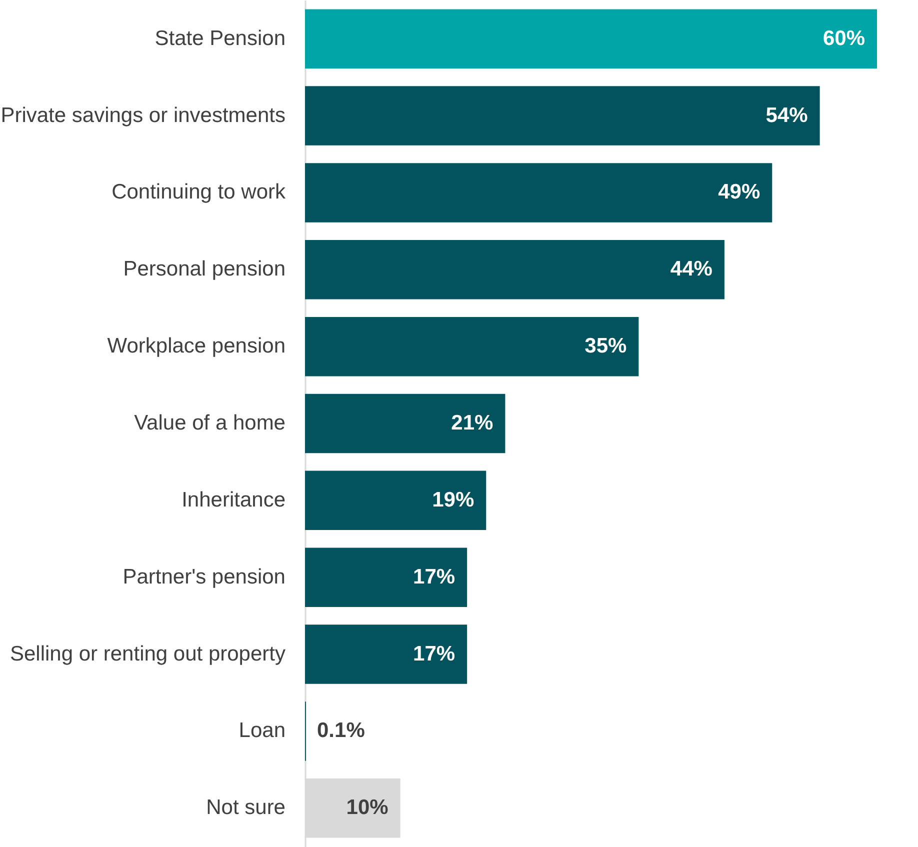 This screenshot has width=918, height=847. I want to click on y-tick-label: Value of a home, so click(210, 423).